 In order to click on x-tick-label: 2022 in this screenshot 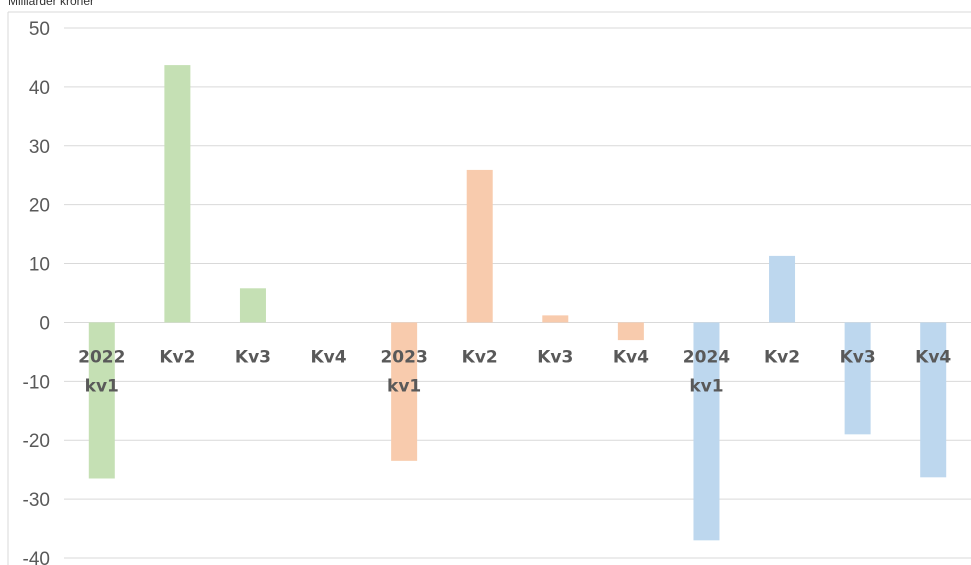, I will do `click(101, 357)`.